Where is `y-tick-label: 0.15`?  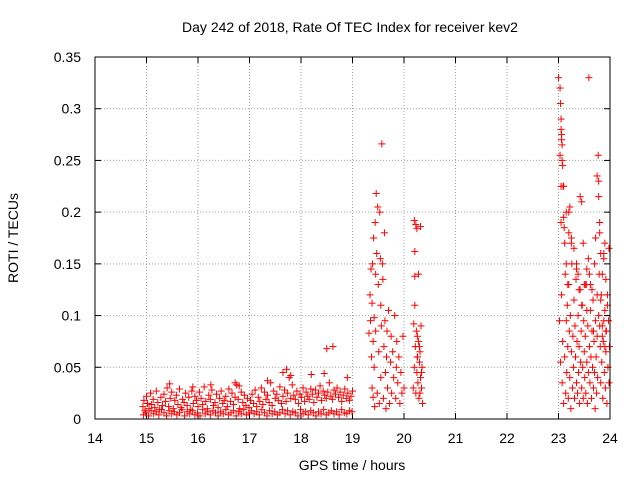 y-tick-label: 0.15 is located at coordinates (67, 264).